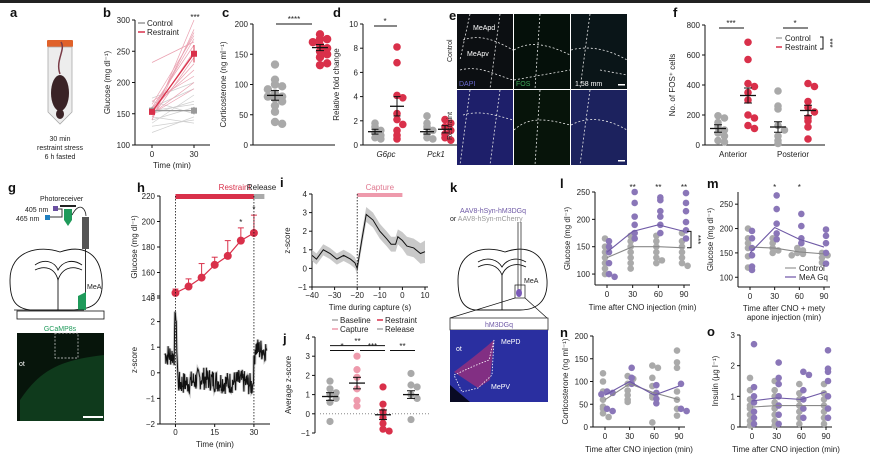 Image resolution: width=870 pixels, height=461 pixels. I want to click on x-tick-label: 30, so click(629, 436).